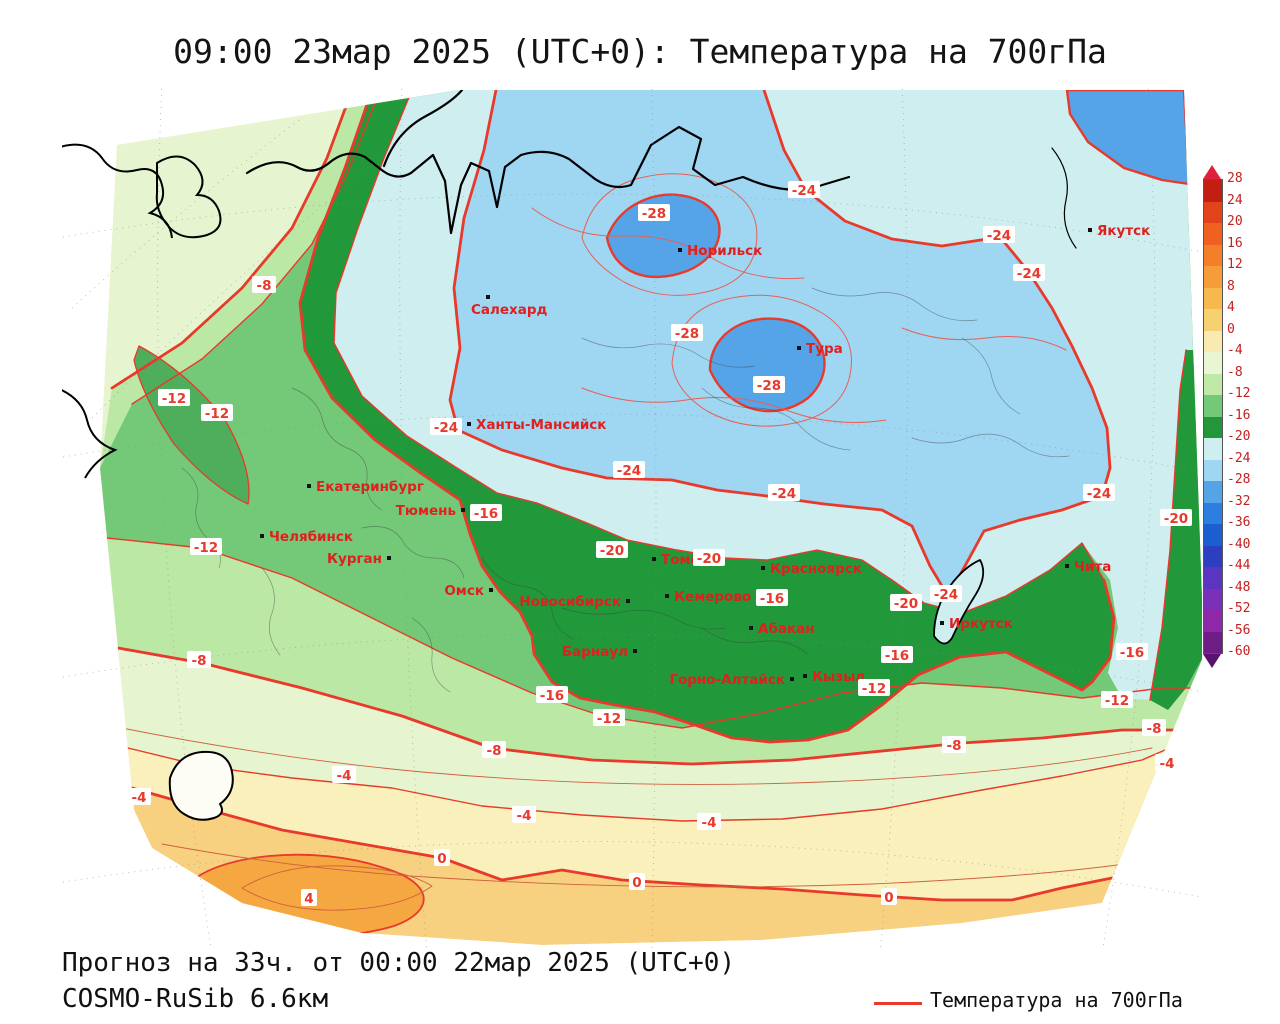 The height and width of the screenshot is (1024, 1280). What do you see at coordinates (816, 569) in the screenshot?
I see `city-label: Красноярск` at bounding box center [816, 569].